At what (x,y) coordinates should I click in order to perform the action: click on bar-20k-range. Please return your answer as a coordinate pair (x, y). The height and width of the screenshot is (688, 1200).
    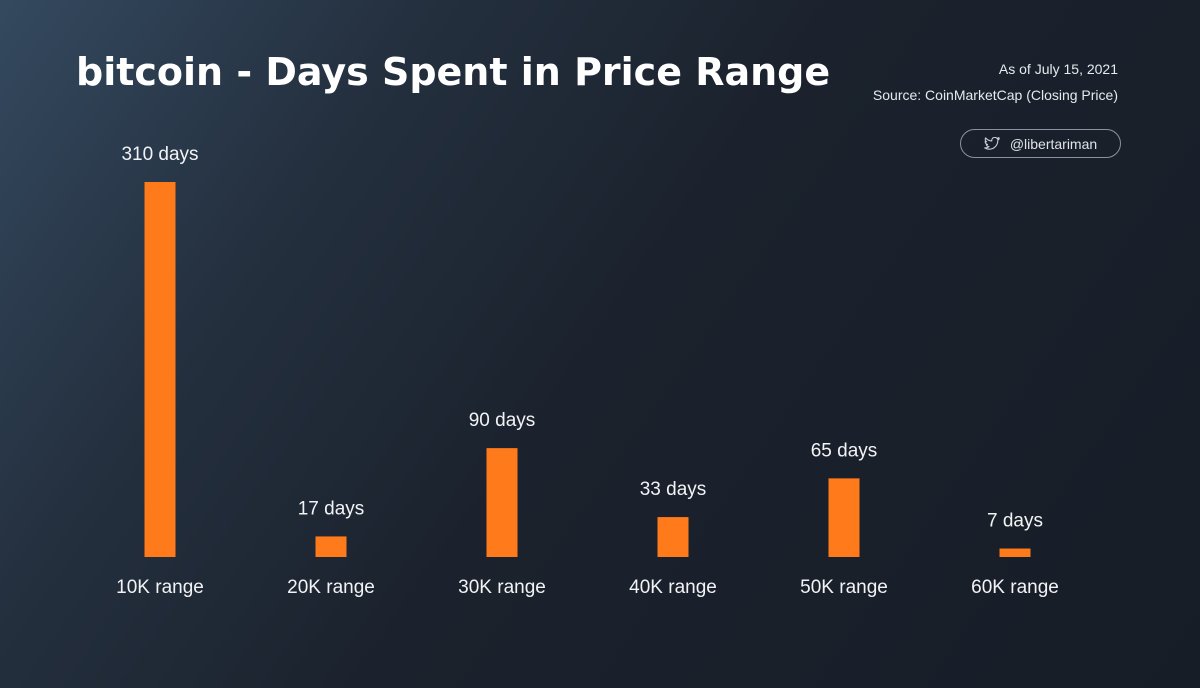
    Looking at the image, I should click on (331, 546).